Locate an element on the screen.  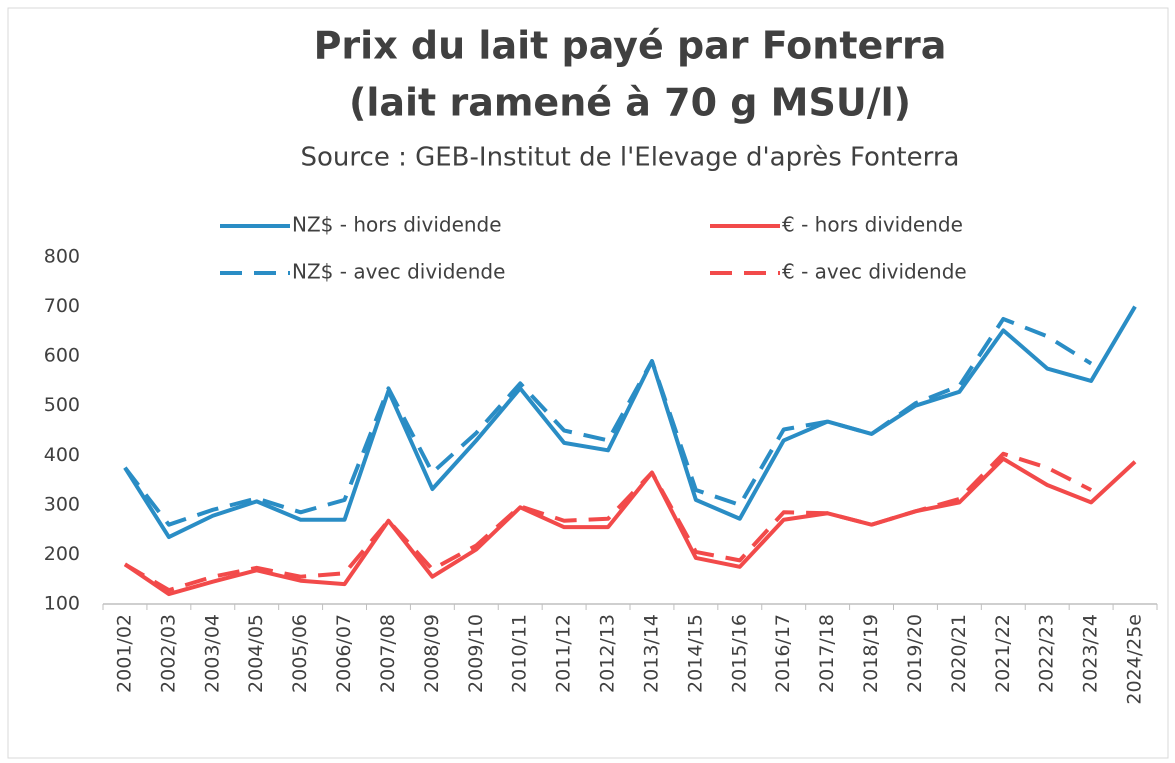
x-tick-label: 2013/14 is located at coordinates (651, 653).